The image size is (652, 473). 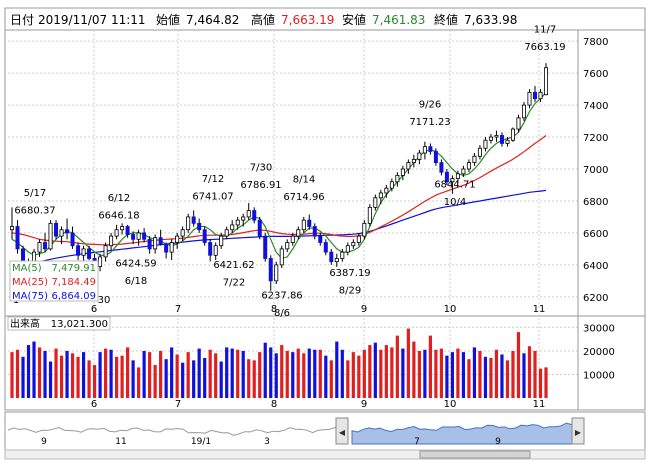 I want to click on price-annotation: 7/30, so click(x=261, y=168).